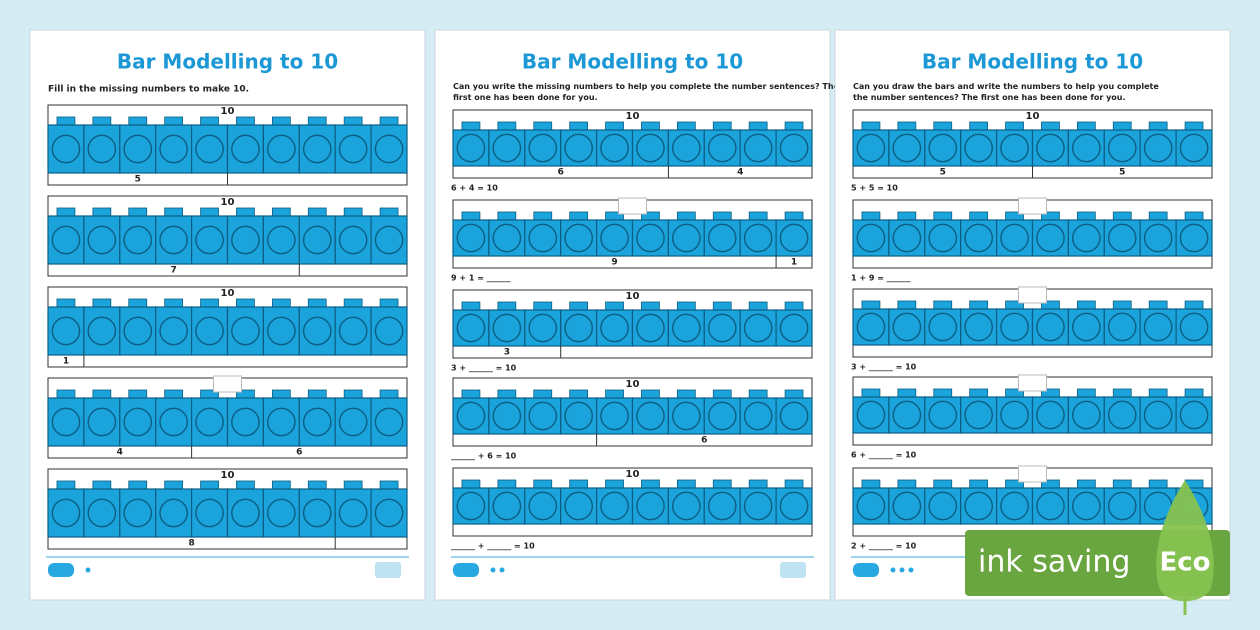 The image size is (1260, 630). What do you see at coordinates (388, 570) in the screenshot?
I see `footer-mark` at bounding box center [388, 570].